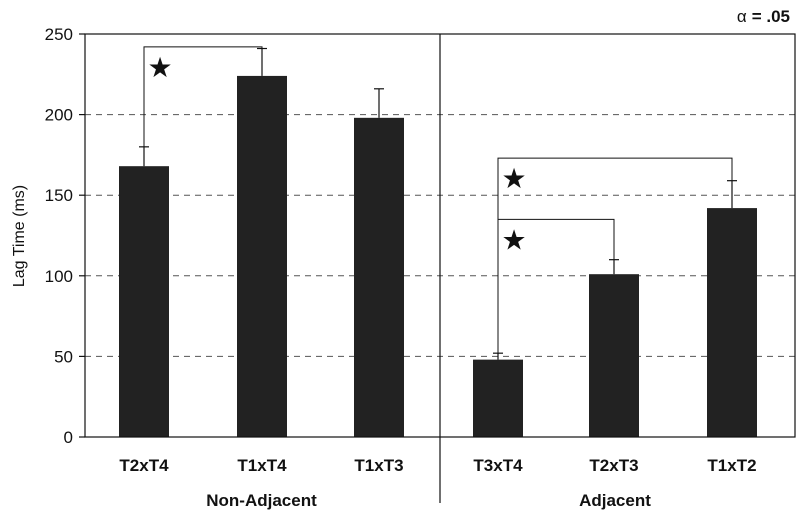 The height and width of the screenshot is (520, 800). I want to click on bar-t1xt2, so click(732, 322).